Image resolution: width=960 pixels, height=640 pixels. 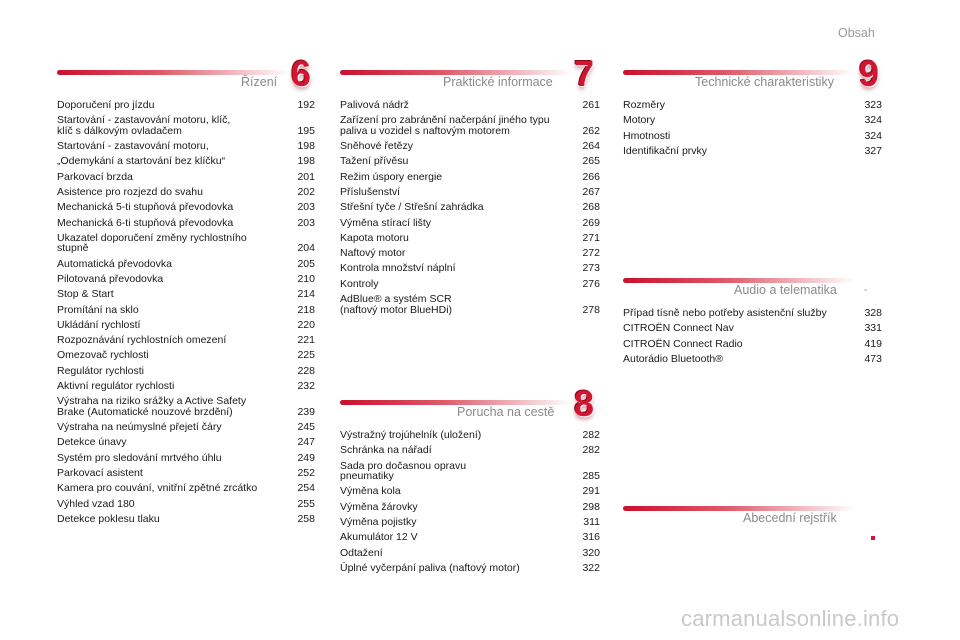 What do you see at coordinates (306, 385) in the screenshot?
I see `toc-entry-page: 232` at bounding box center [306, 385].